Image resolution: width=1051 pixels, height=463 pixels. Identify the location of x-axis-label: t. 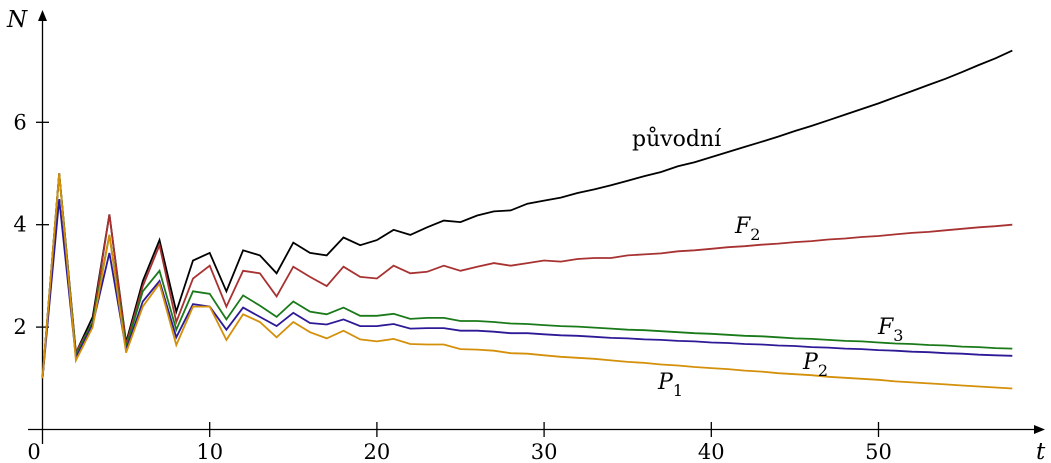
(1041, 451).